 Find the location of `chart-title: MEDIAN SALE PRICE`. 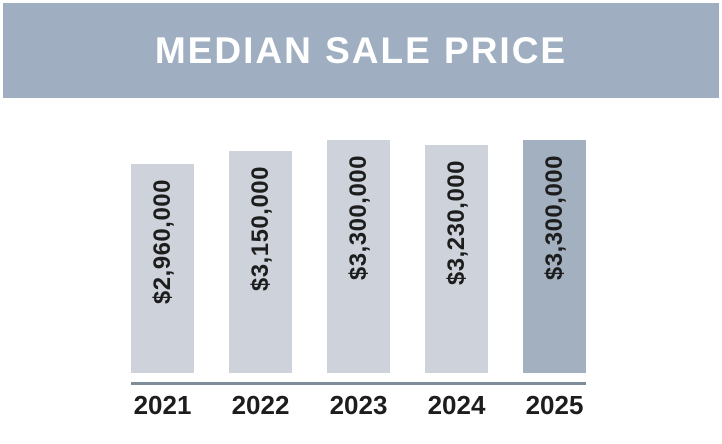

chart-title: MEDIAN SALE PRICE is located at coordinates (361, 50).